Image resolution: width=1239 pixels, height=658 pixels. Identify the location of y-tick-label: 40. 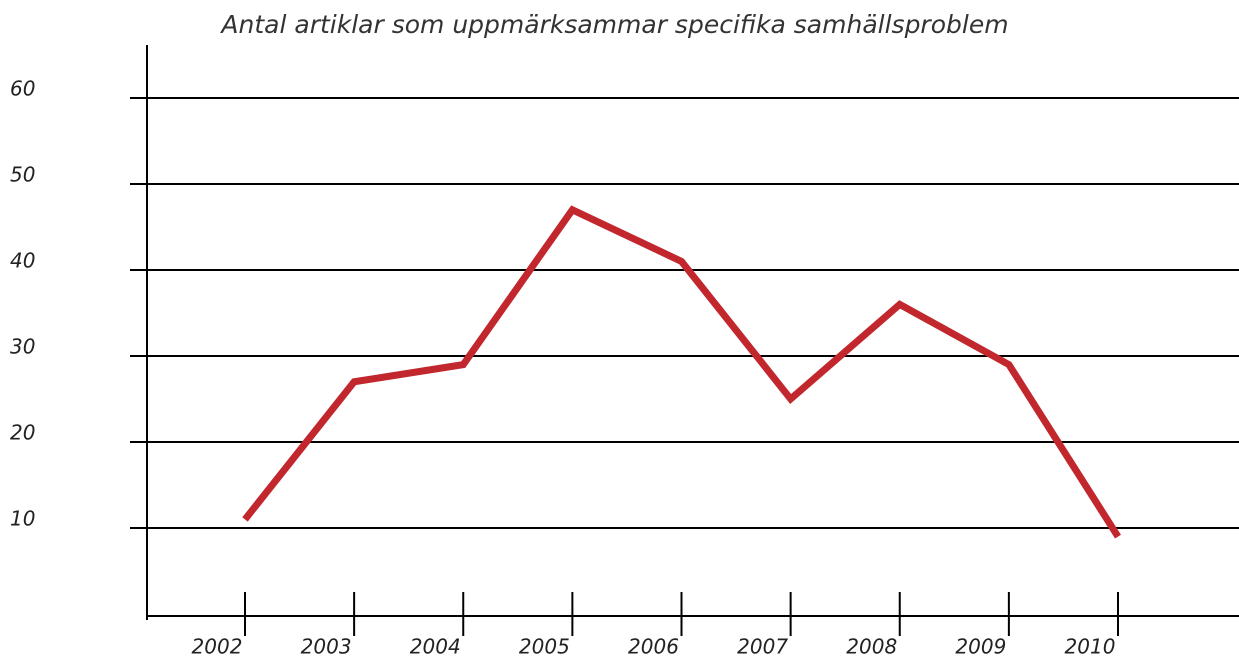
(22, 261).